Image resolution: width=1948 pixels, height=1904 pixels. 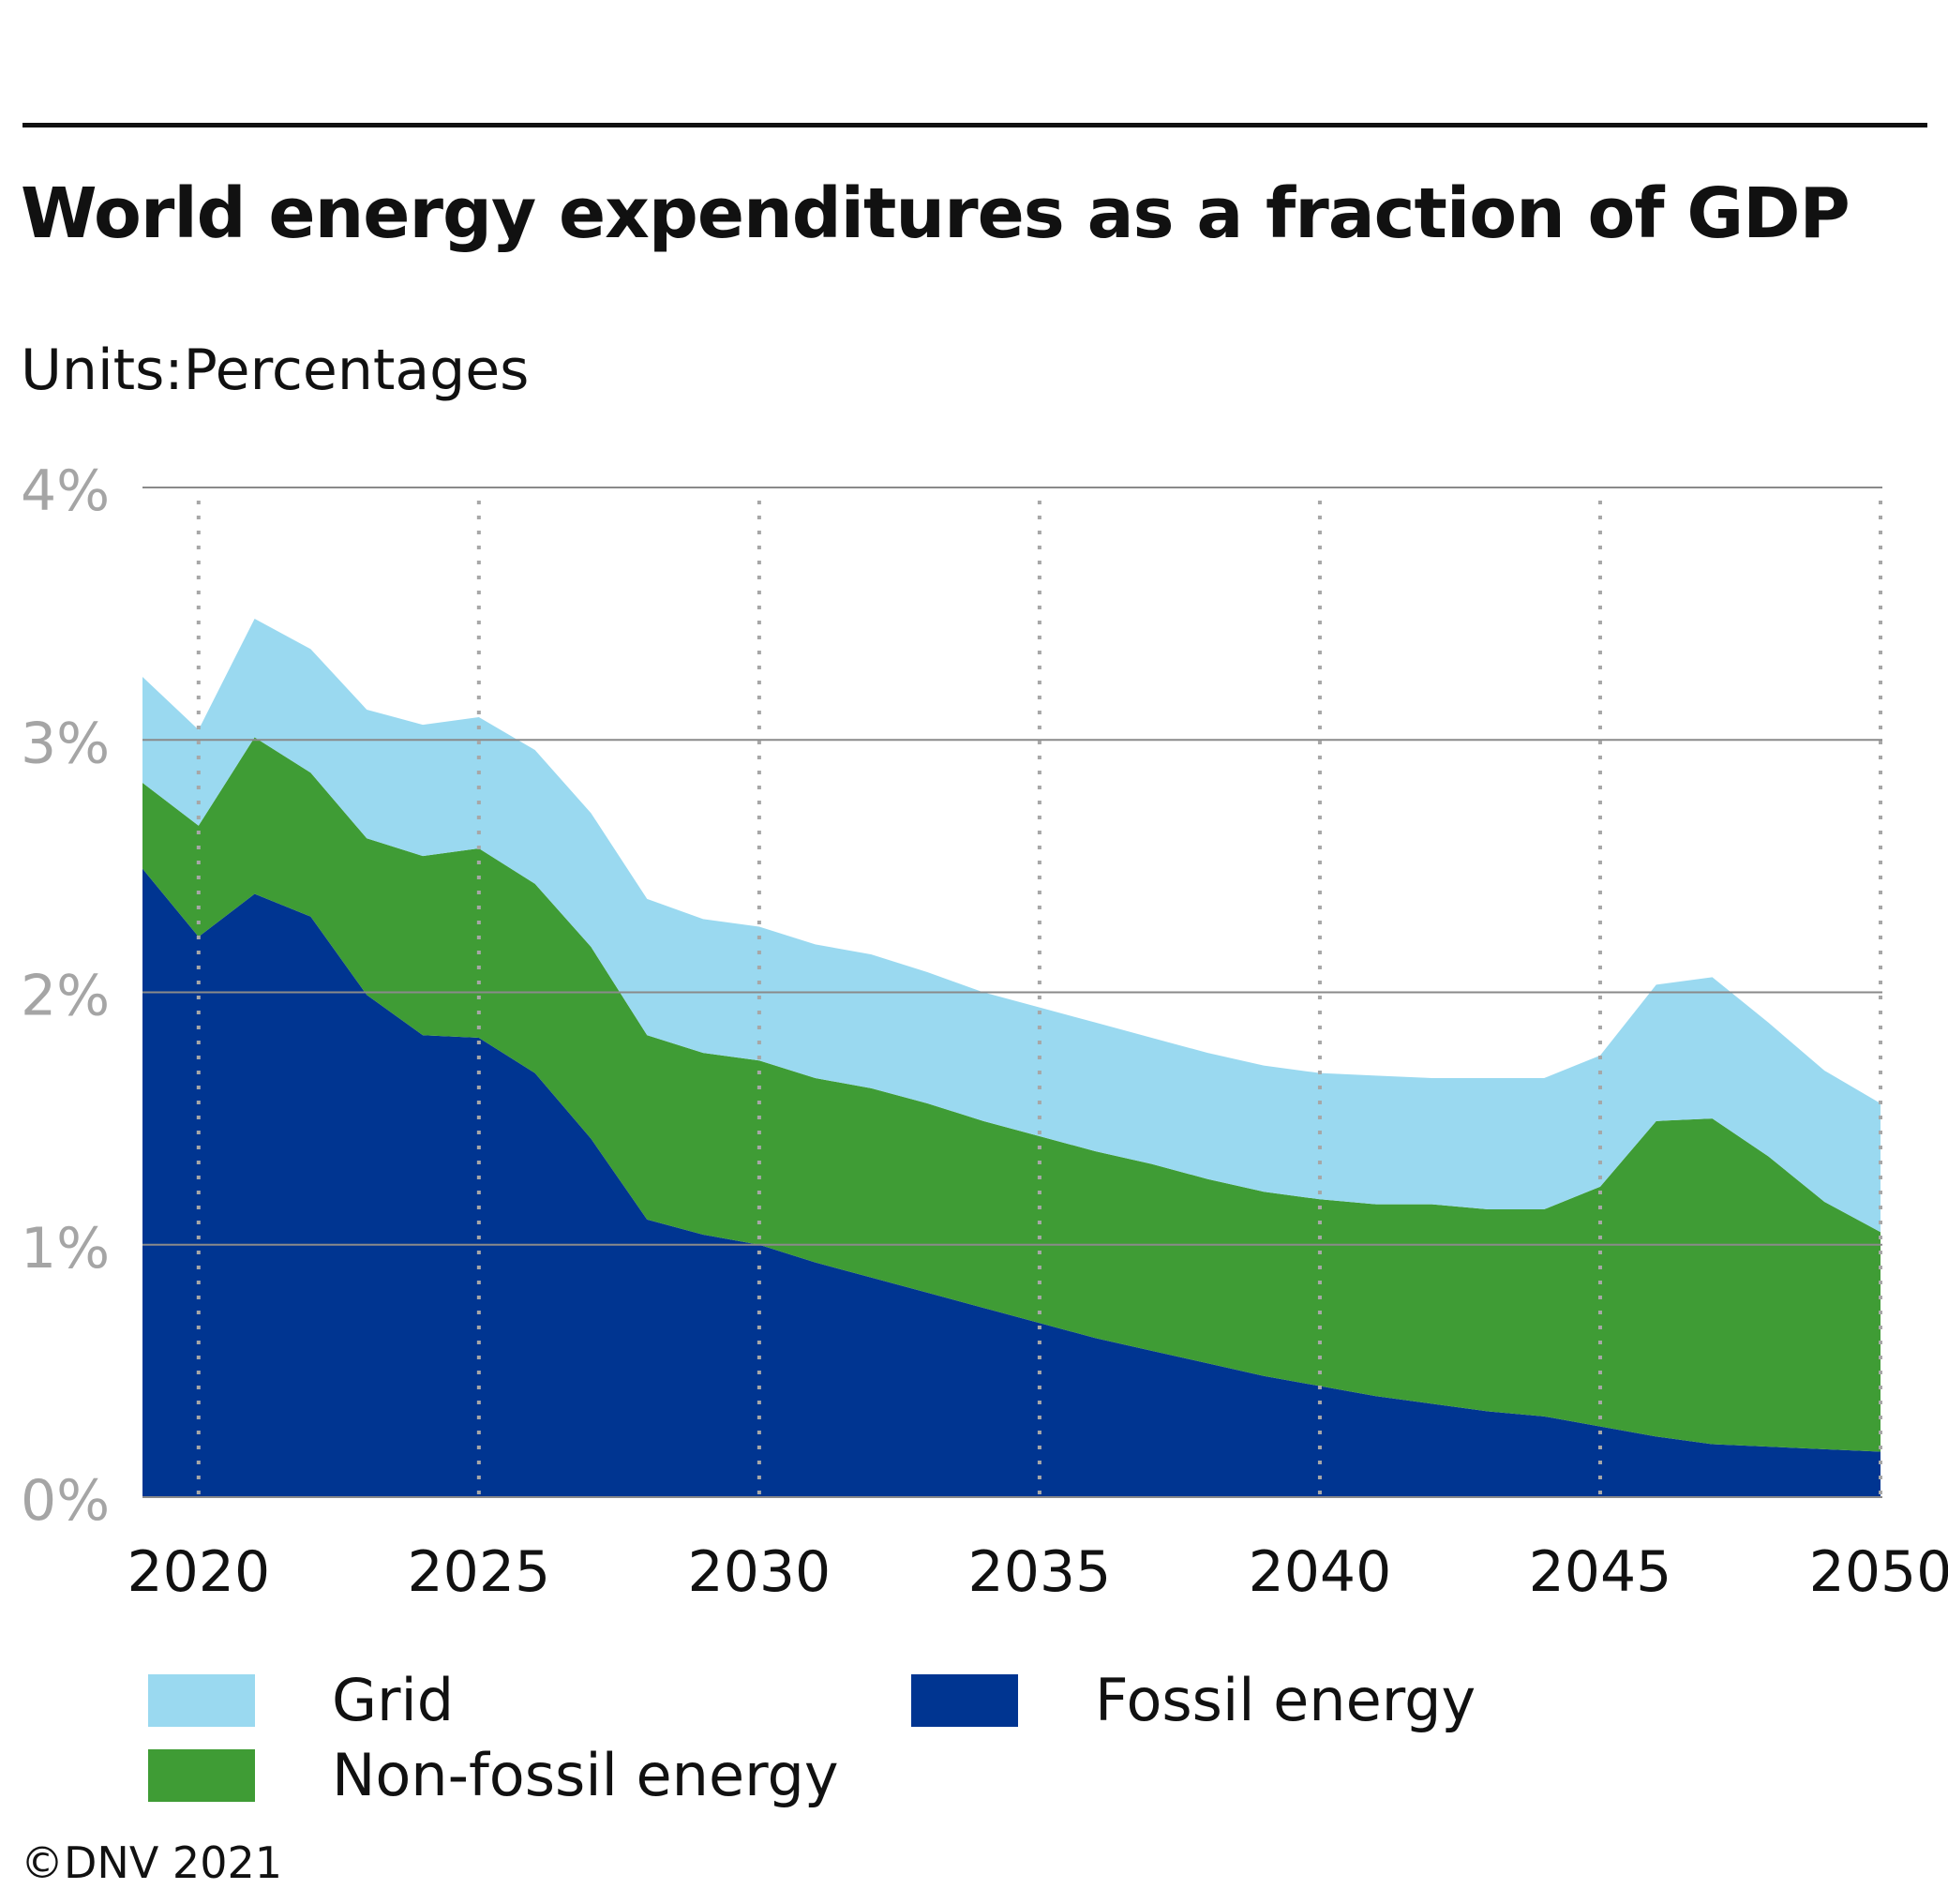 I want to click on x-tick-label: 2045, so click(x=1600, y=1572).